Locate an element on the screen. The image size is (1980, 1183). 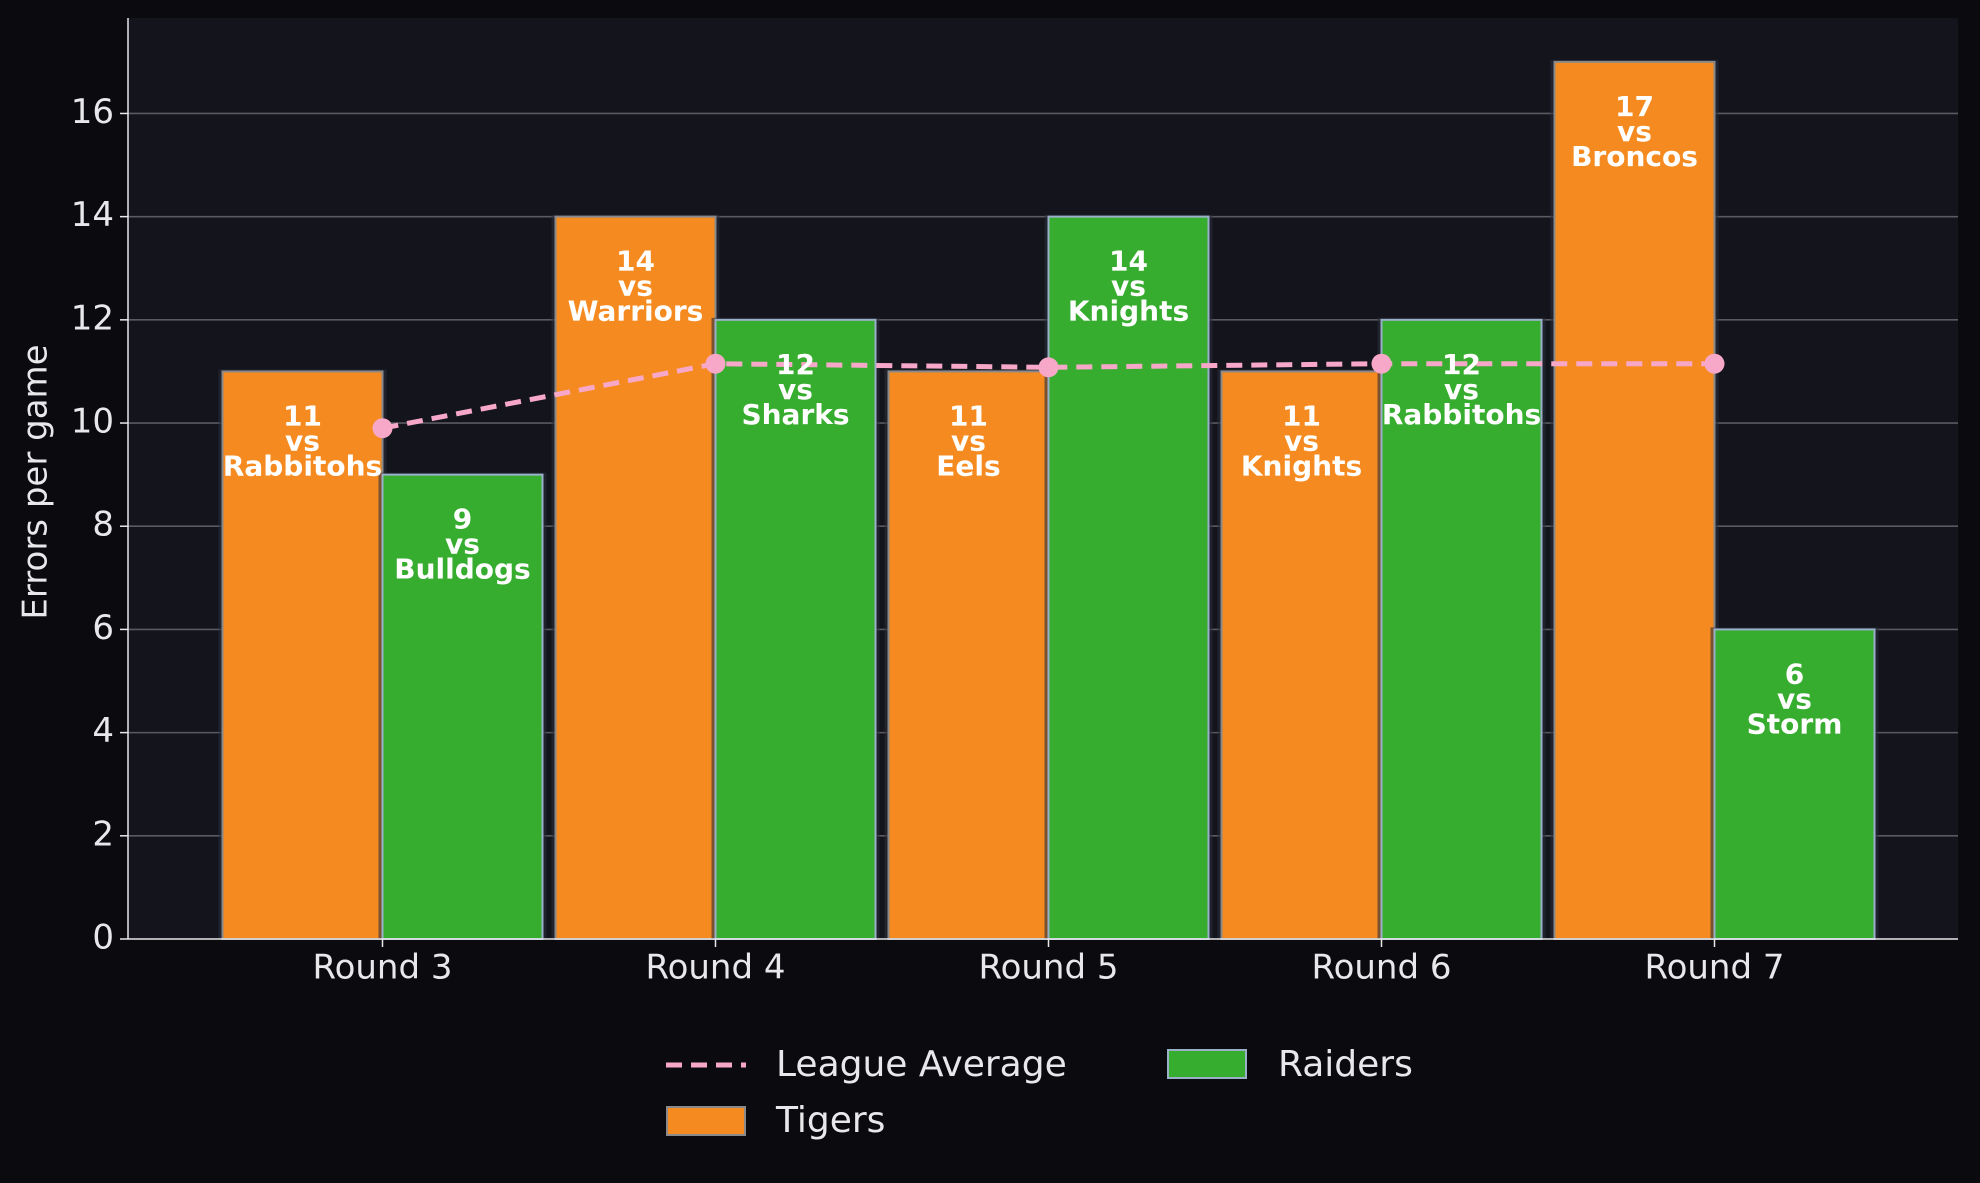
bar-value-label: 11 vs Eels is located at coordinates (968, 440).